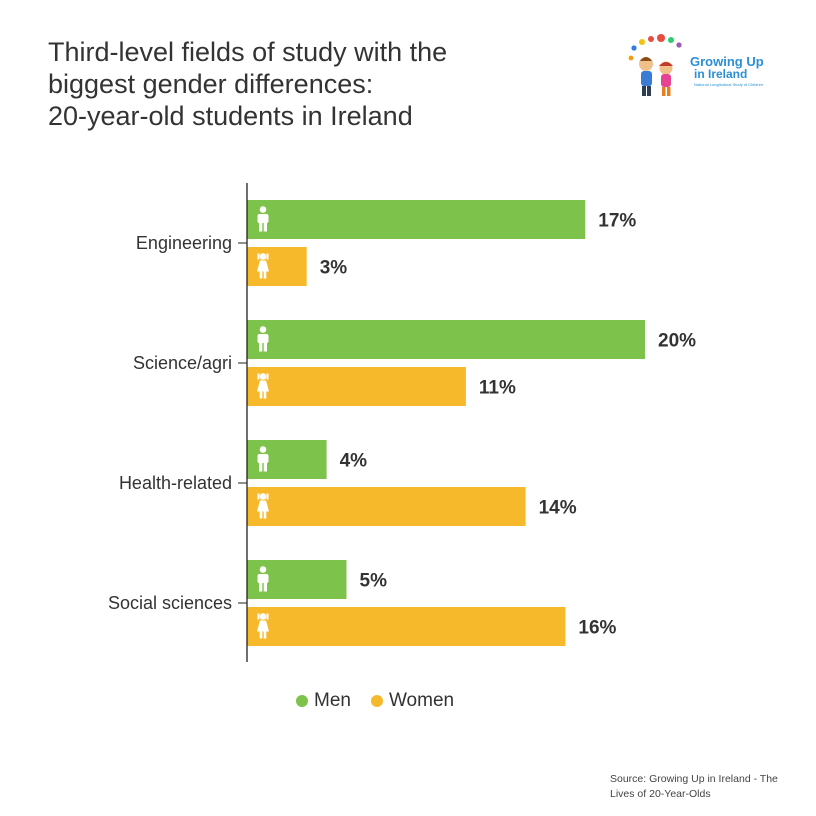 This screenshot has height=816, width=816. Describe the element at coordinates (175, 483) in the screenshot. I see `category-label: Health-related` at that location.